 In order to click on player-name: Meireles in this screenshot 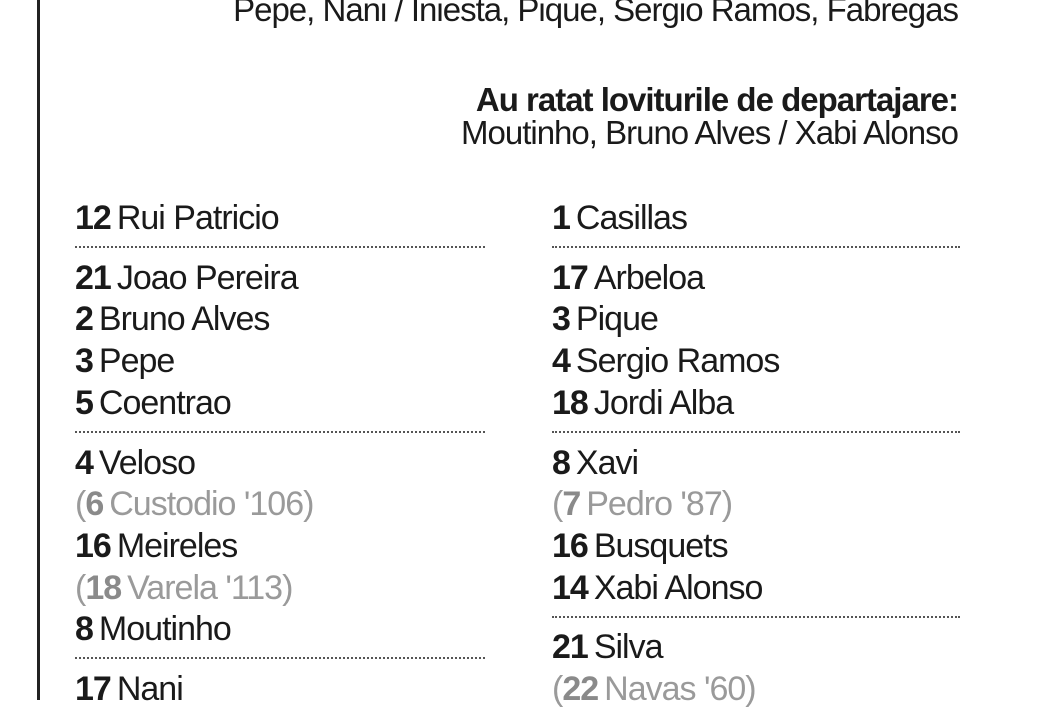, I will do `click(177, 545)`.